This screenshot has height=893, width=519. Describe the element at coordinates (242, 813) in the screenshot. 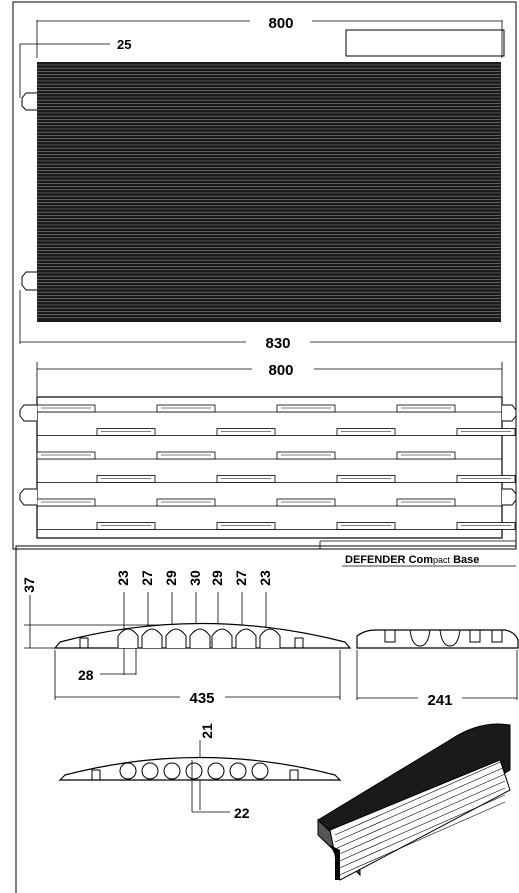

I see `dim-cross-bottom: 22` at that location.